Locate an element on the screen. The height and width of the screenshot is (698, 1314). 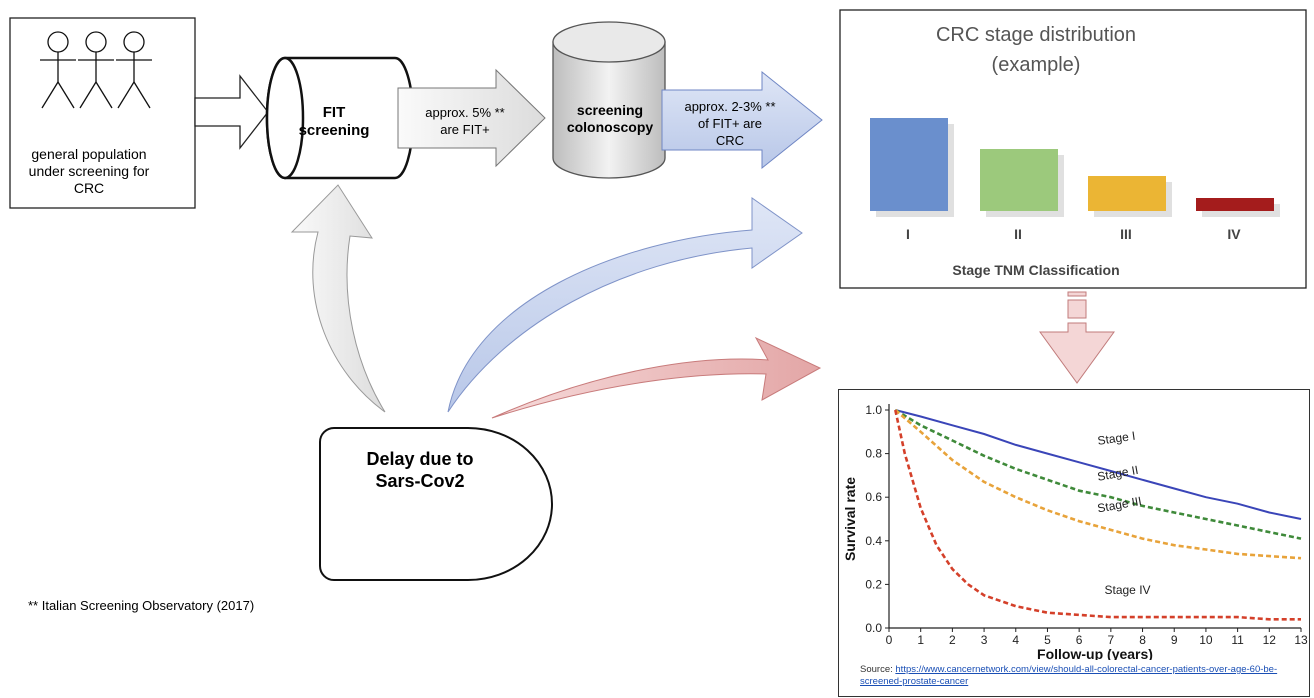
crc-detection-line-3: CRC is located at coordinates (730, 140).